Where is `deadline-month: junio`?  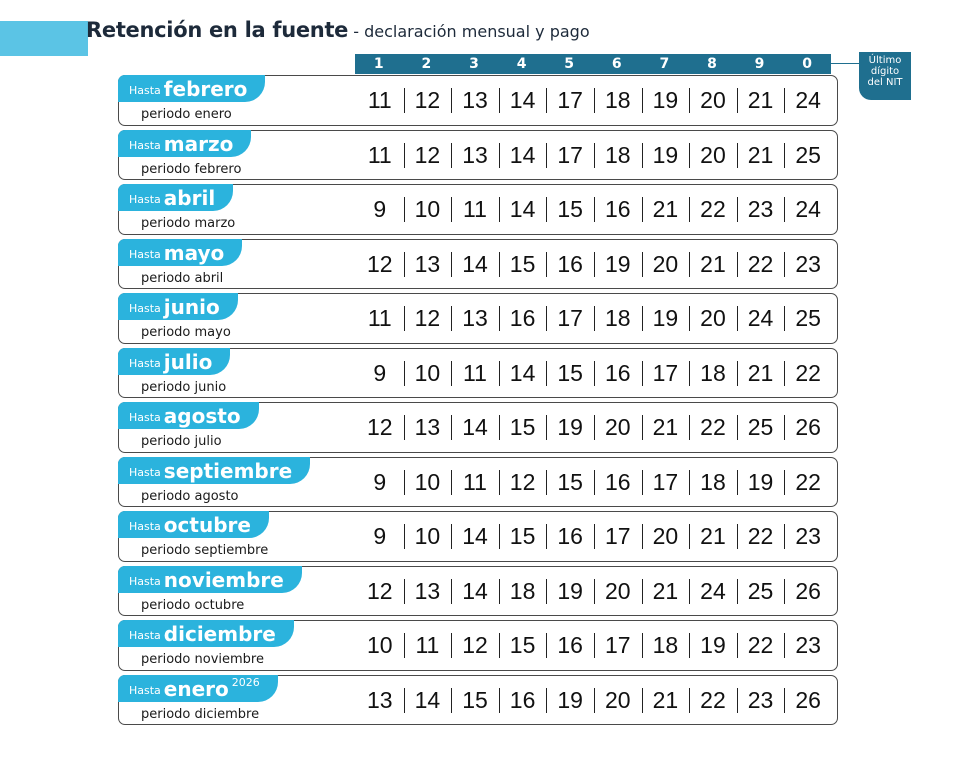 deadline-month: junio is located at coordinates (191, 307).